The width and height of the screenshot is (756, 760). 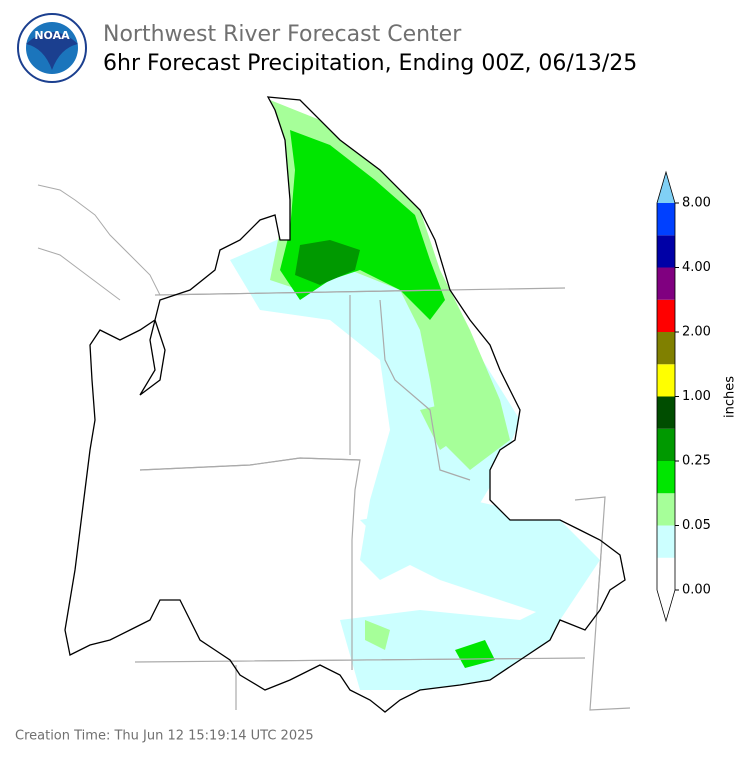 What do you see at coordinates (696, 203) in the screenshot?
I see `colorbar-tick-label: 8.00` at bounding box center [696, 203].